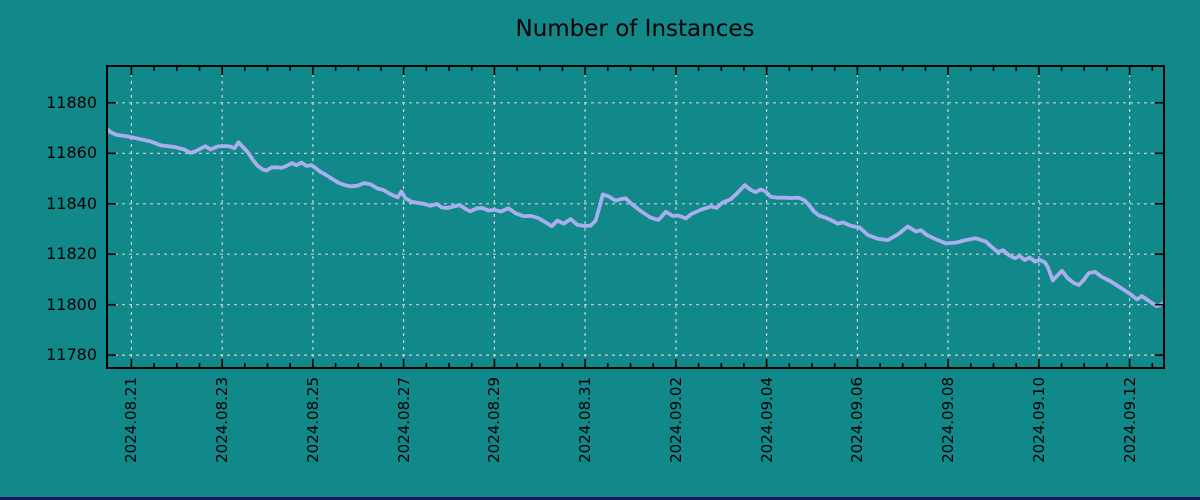 The width and height of the screenshot is (1200, 500). What do you see at coordinates (313, 420) in the screenshot?
I see `x-axis-tick-label: 2024.08.25` at bounding box center [313, 420].